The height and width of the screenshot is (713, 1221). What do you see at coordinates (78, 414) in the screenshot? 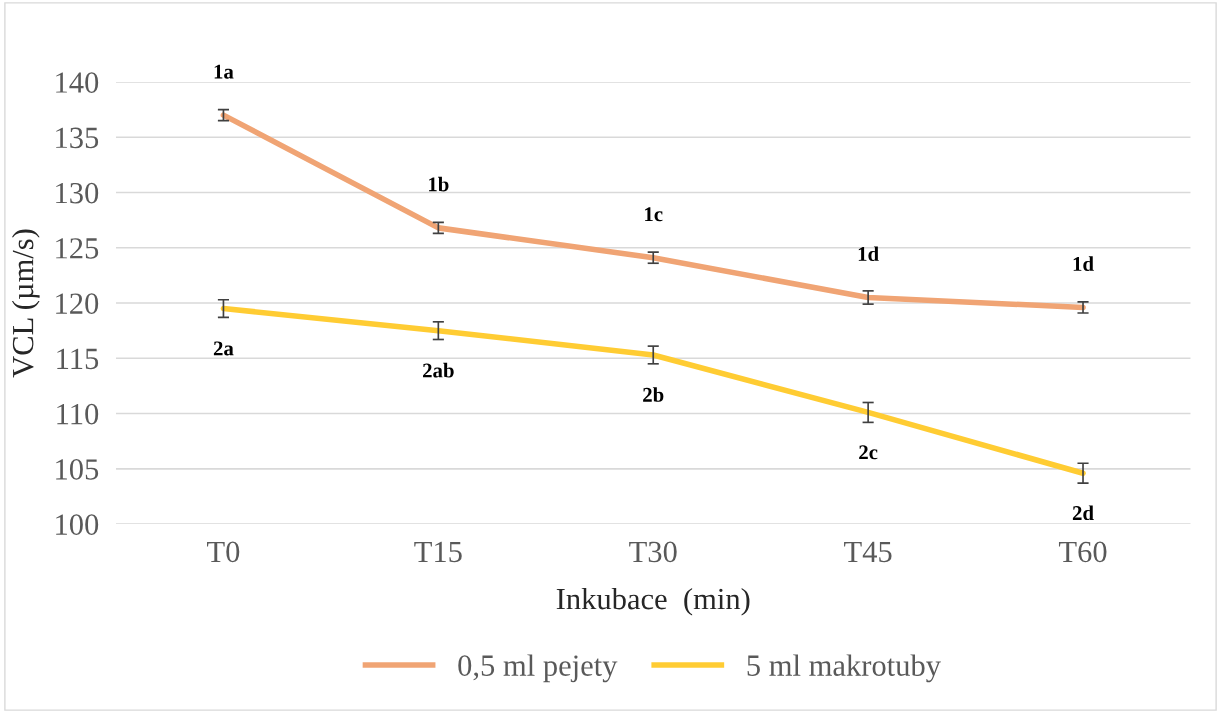
I see `y-tick-label: 110` at bounding box center [78, 414].